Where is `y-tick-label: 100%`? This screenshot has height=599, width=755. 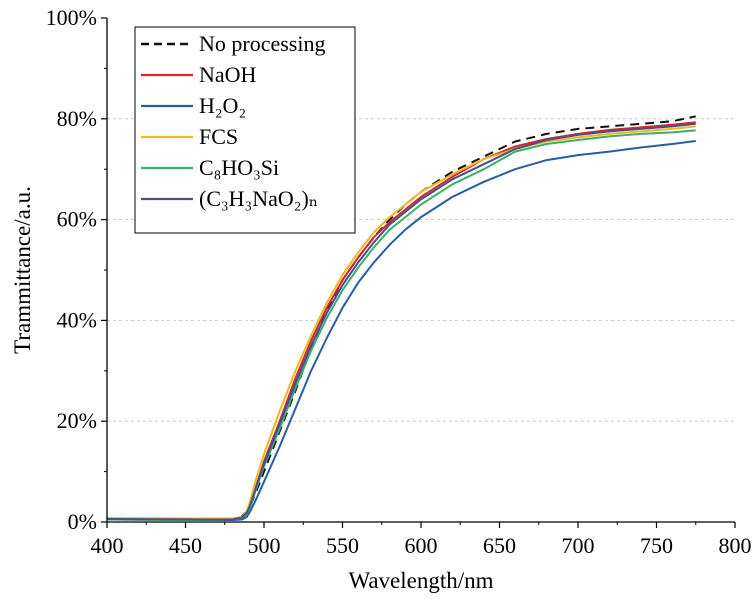 y-tick-label: 100% is located at coordinates (71, 17).